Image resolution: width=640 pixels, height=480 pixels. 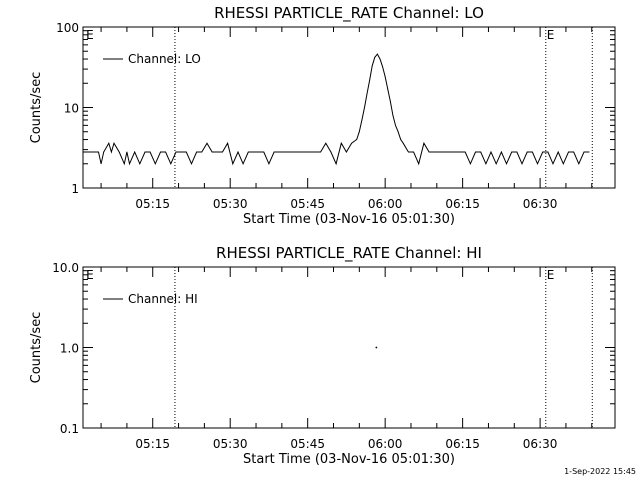 I want to click on x-tick-label: 05:45, so click(x=307, y=204).